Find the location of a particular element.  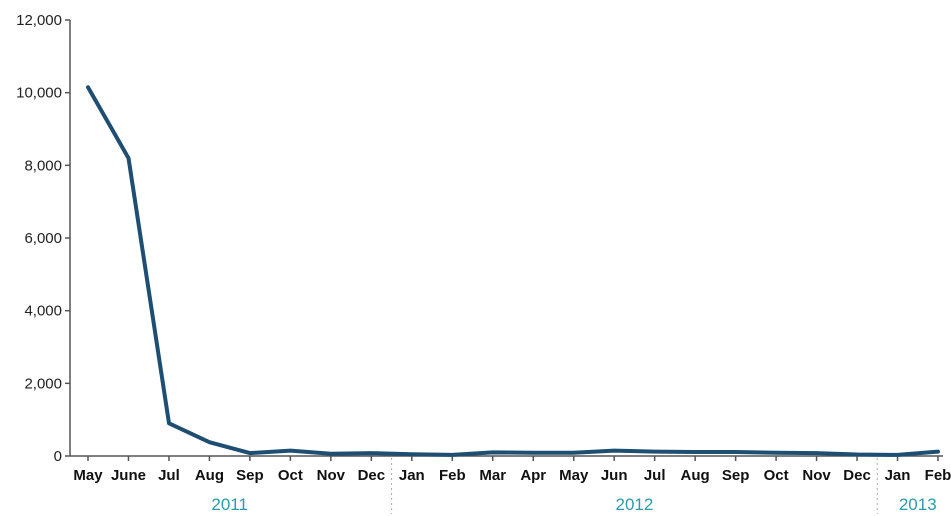

y-tick-label: 4,000 is located at coordinates (43, 311).